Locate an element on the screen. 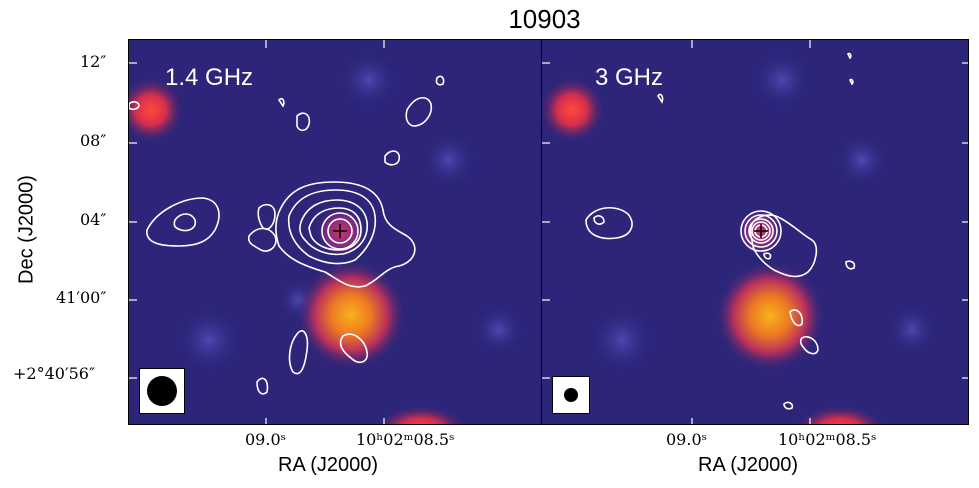  figure-title: 10903 is located at coordinates (544, 19).